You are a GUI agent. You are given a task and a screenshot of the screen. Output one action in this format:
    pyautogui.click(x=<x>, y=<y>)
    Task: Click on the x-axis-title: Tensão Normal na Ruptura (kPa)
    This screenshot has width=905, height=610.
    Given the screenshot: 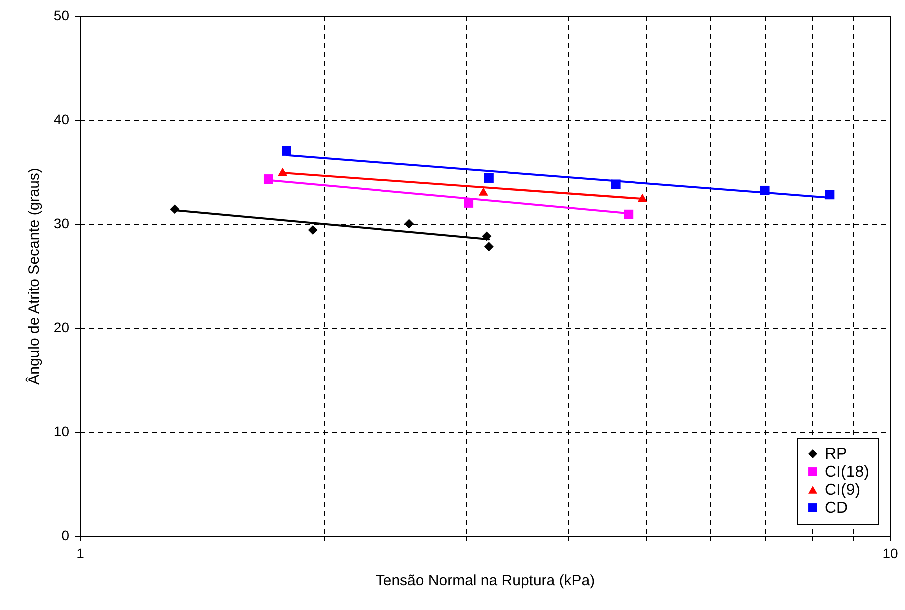 What is the action you would take?
    pyautogui.click(x=486, y=581)
    